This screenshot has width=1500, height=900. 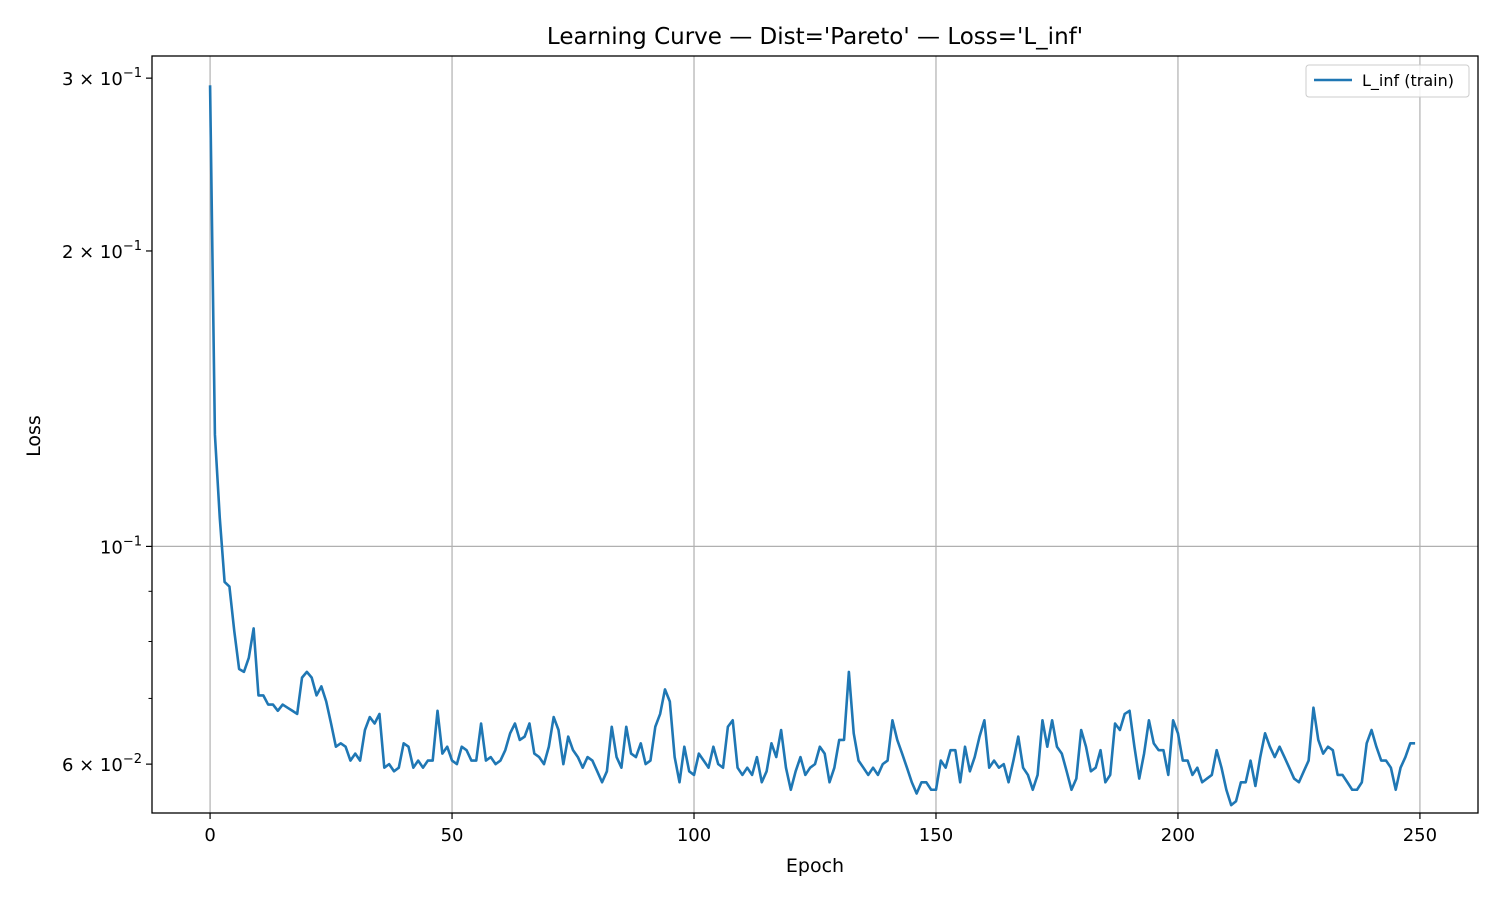 I want to click on x-tick-label: 0, so click(x=209, y=835).